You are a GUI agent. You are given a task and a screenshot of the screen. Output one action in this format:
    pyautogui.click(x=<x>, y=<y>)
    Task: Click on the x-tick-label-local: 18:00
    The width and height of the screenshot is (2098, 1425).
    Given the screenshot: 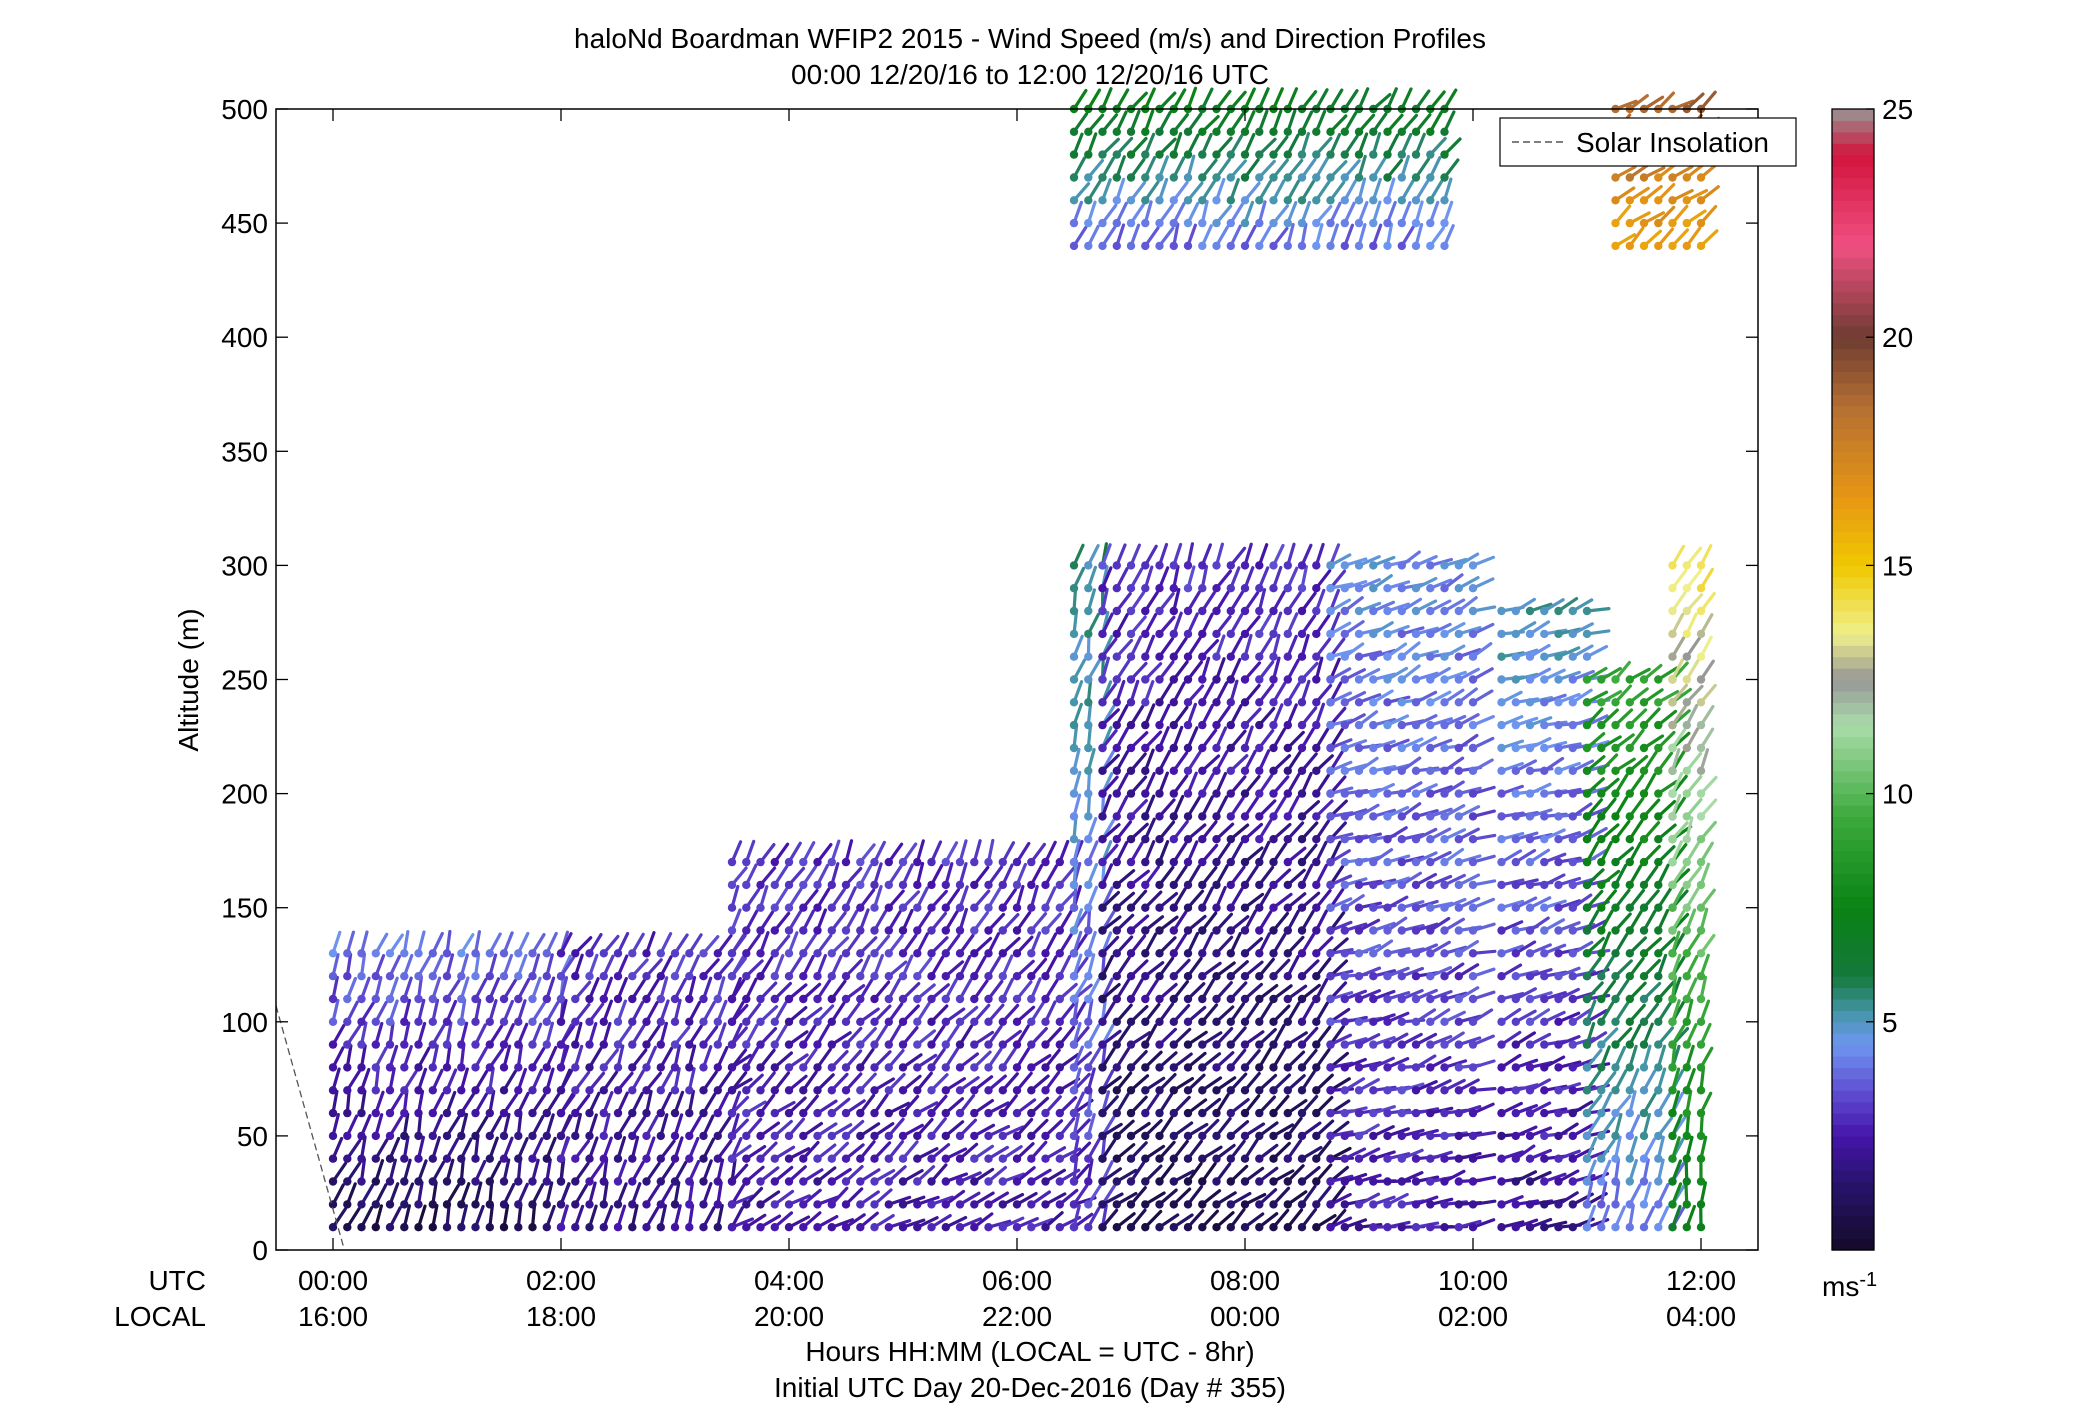 What is the action you would take?
    pyautogui.click(x=561, y=1316)
    